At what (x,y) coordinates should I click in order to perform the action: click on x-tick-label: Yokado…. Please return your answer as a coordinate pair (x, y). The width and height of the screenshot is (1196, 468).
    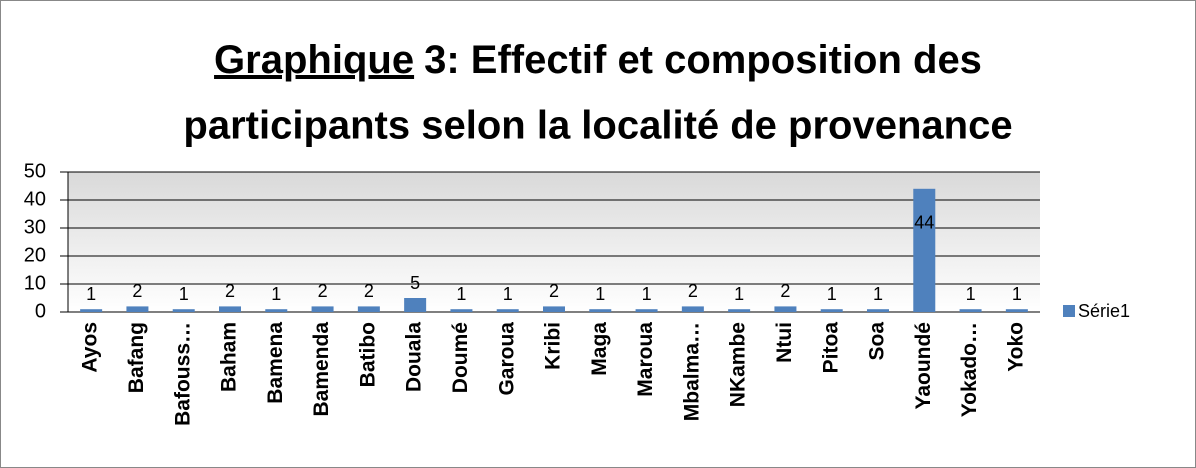
    Looking at the image, I should click on (969, 369).